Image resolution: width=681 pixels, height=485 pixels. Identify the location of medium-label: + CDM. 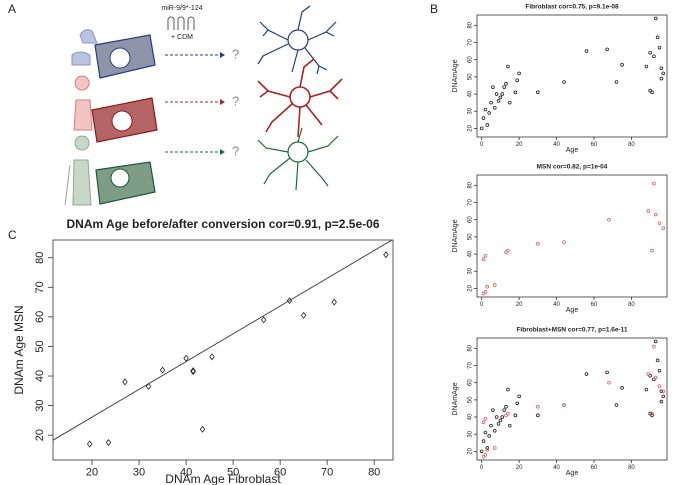
(182, 37).